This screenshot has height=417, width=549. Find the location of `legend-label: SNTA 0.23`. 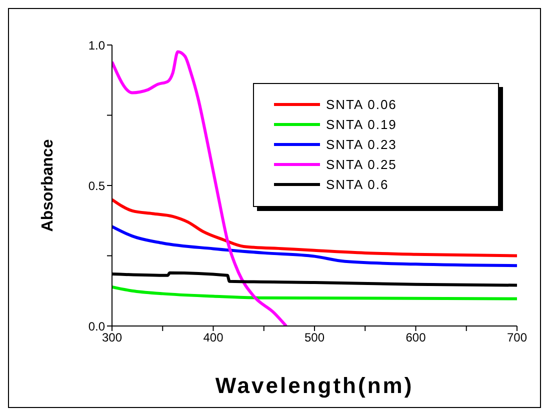

legend-label: SNTA 0.23 is located at coordinates (361, 144).